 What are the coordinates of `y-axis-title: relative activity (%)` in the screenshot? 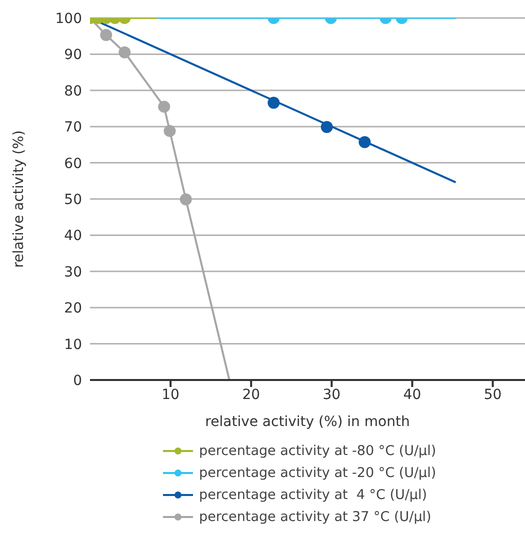 It's located at (18, 199).